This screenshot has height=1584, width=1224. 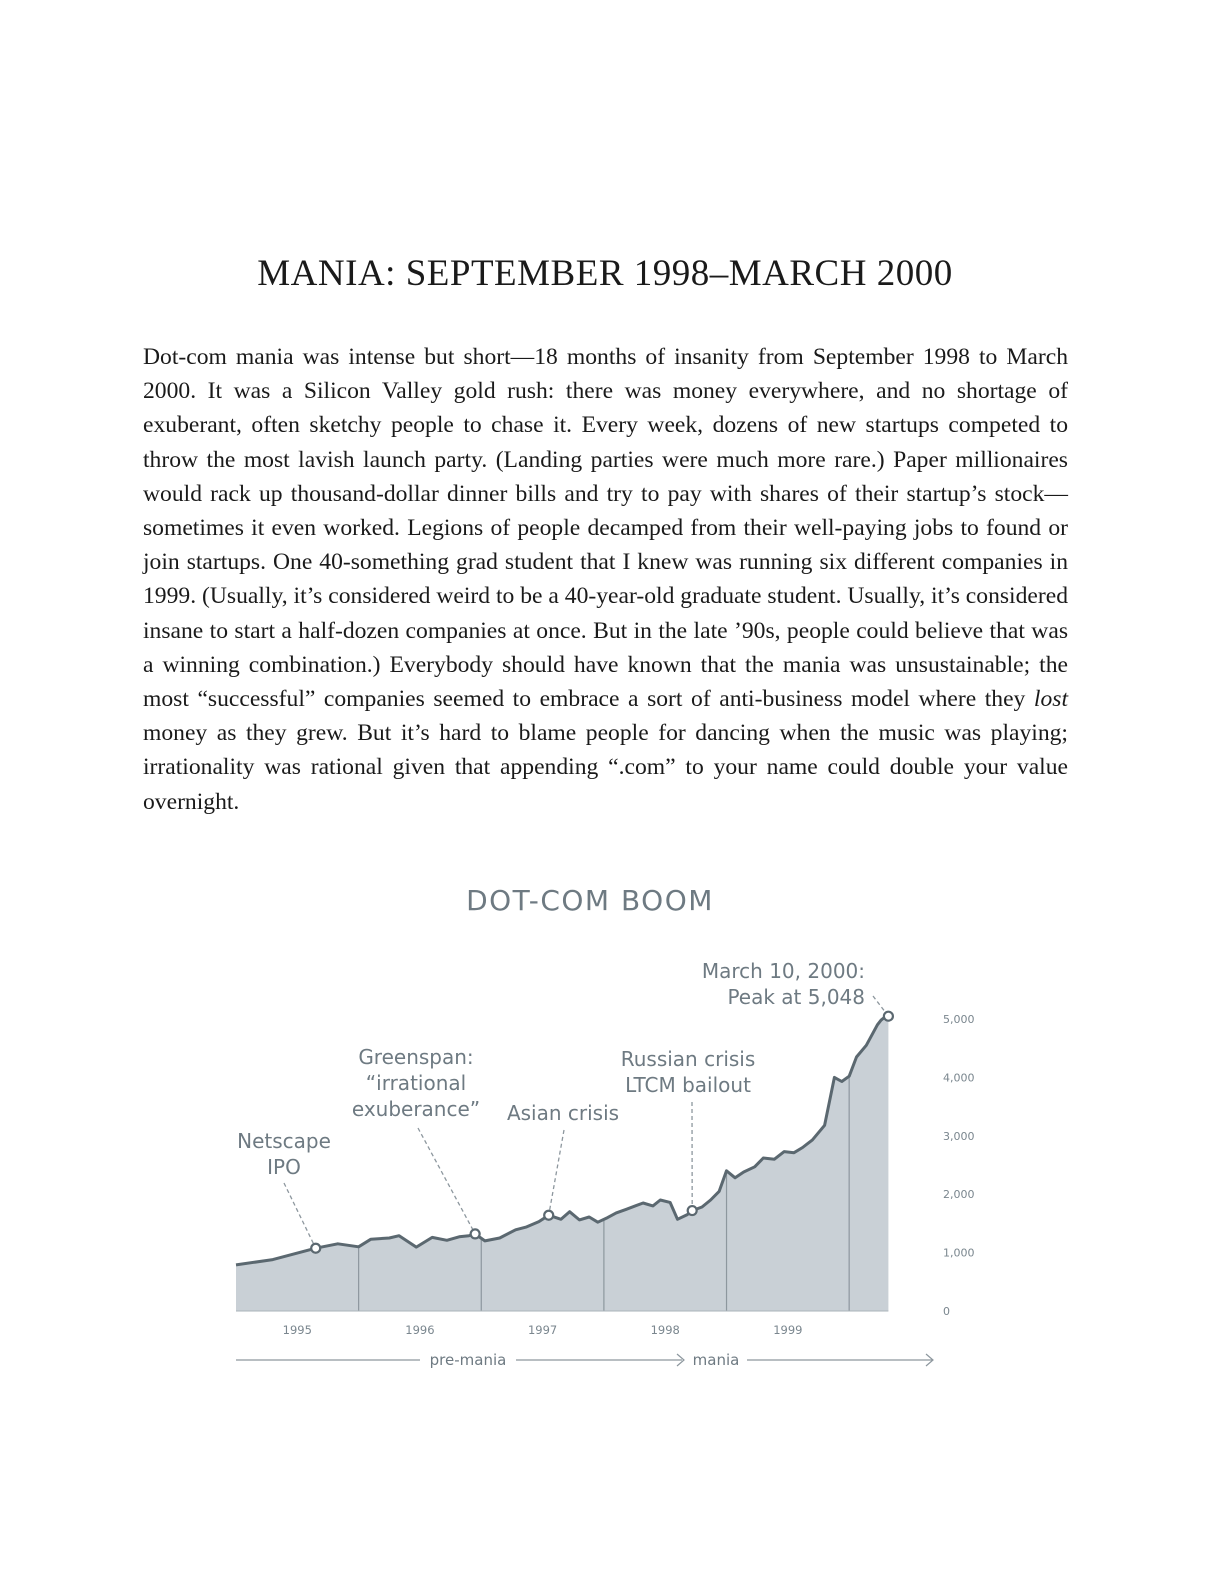 I want to click on annotation-label-line: Greenspan:, so click(x=415, y=1057).